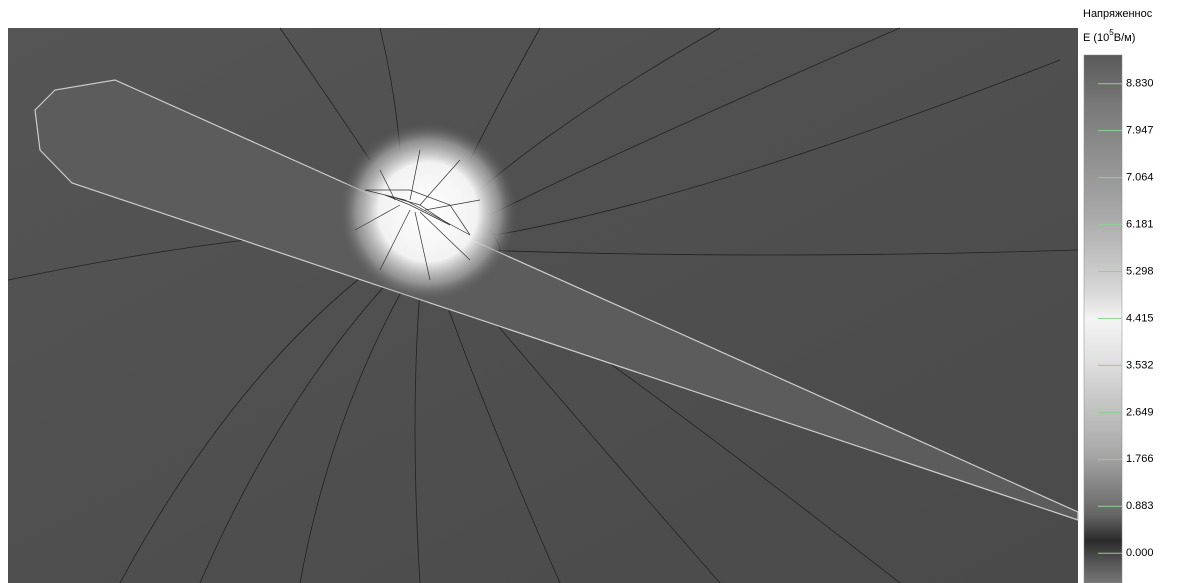  I want to click on legend-unit-prefix: Е (10, so click(1096, 38).